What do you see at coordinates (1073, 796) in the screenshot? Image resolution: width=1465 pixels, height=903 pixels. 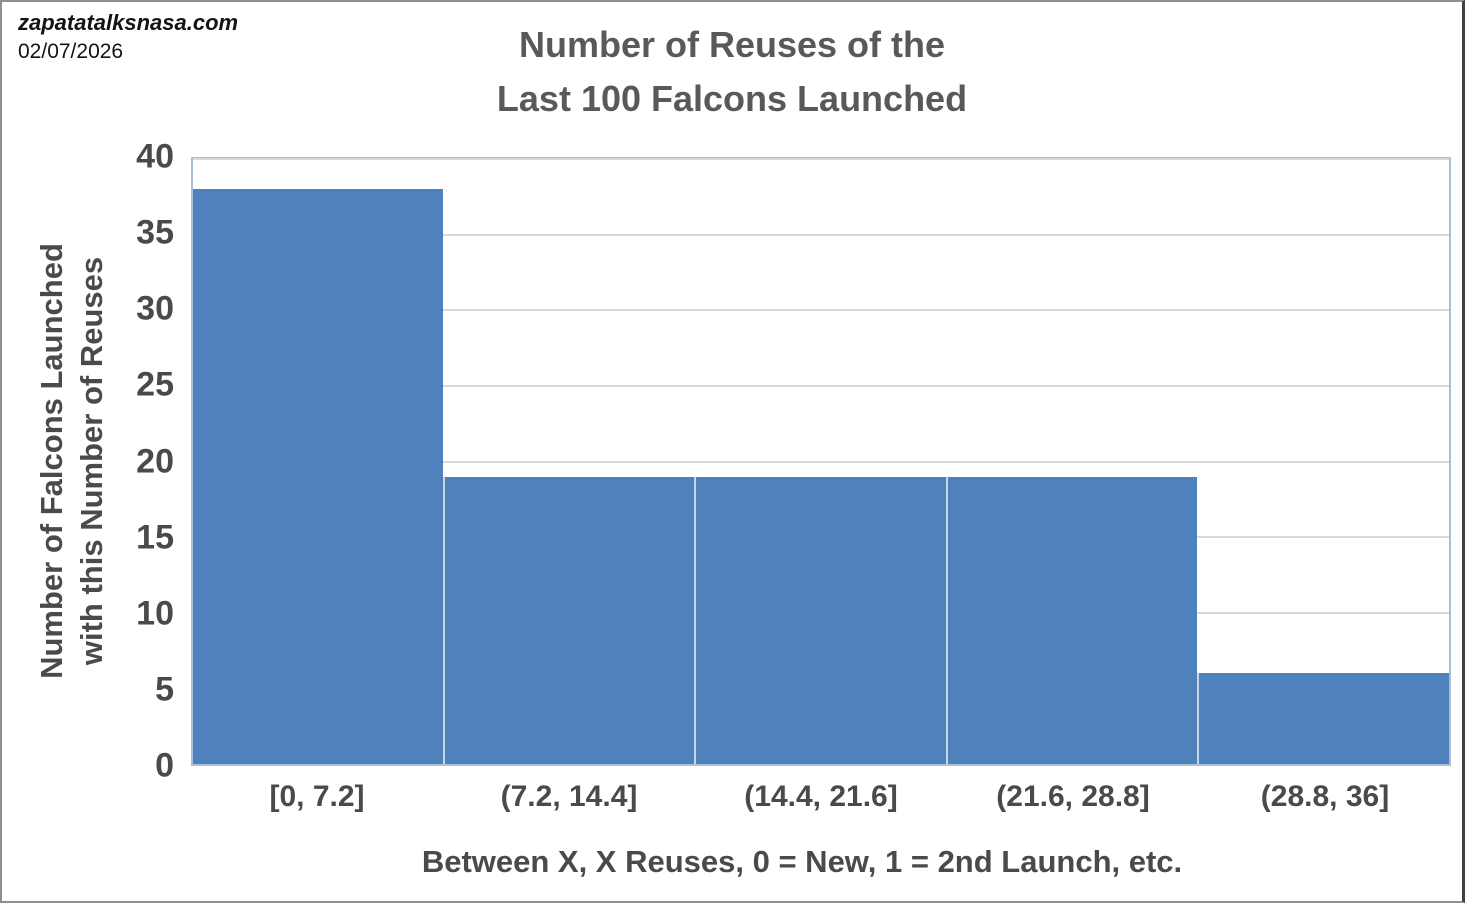 I see `x-tick-label: (21.6, 28.8]` at bounding box center [1073, 796].